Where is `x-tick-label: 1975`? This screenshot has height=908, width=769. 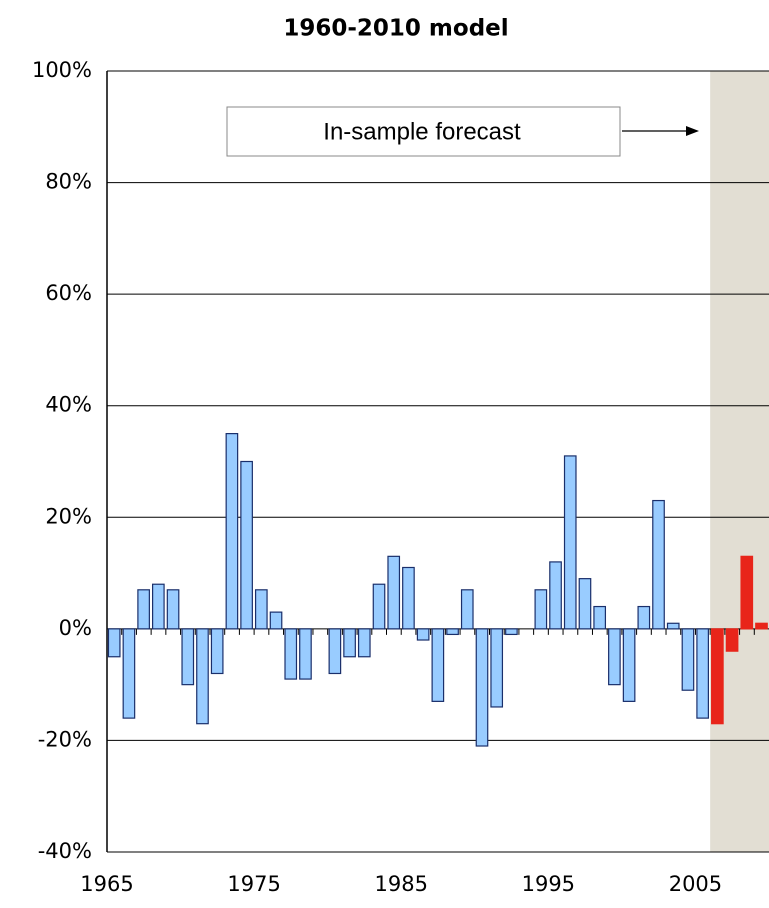
x-tick-label: 1975 is located at coordinates (253, 884).